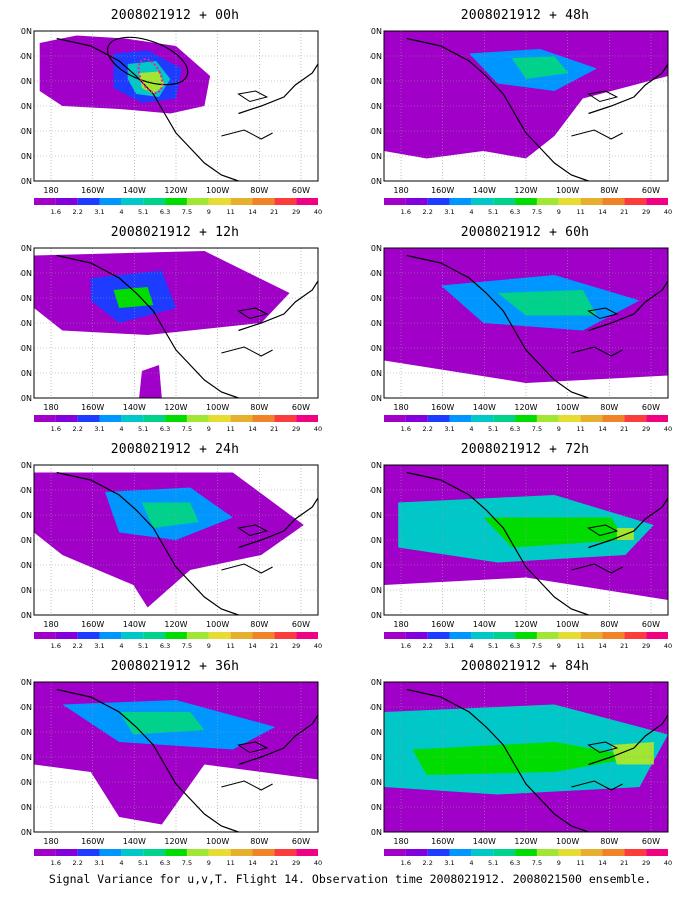 This screenshot has height=900, width=700. I want to click on lat-label: 20N, so click(26, 156).